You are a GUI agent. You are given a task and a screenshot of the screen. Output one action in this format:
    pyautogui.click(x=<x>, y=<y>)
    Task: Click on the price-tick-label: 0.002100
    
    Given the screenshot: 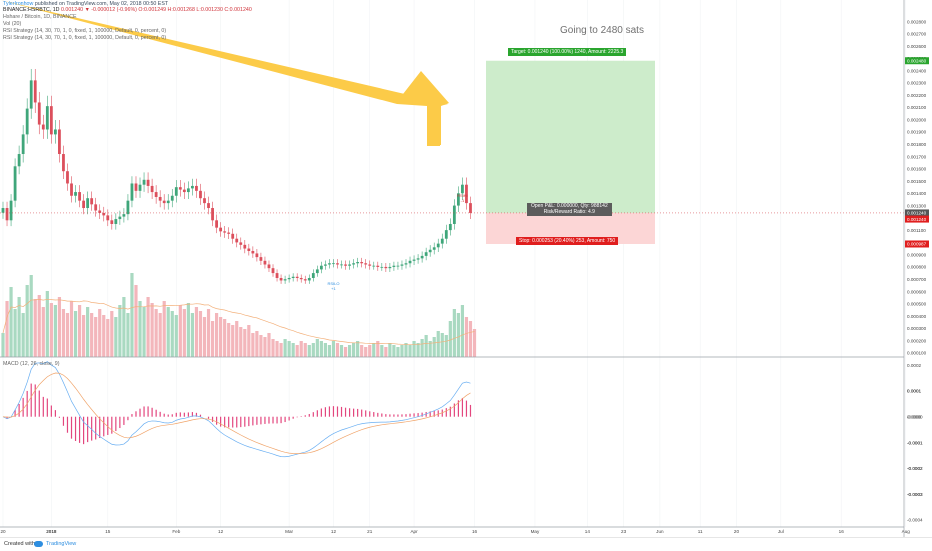 What is the action you would take?
    pyautogui.click(x=917, y=107)
    